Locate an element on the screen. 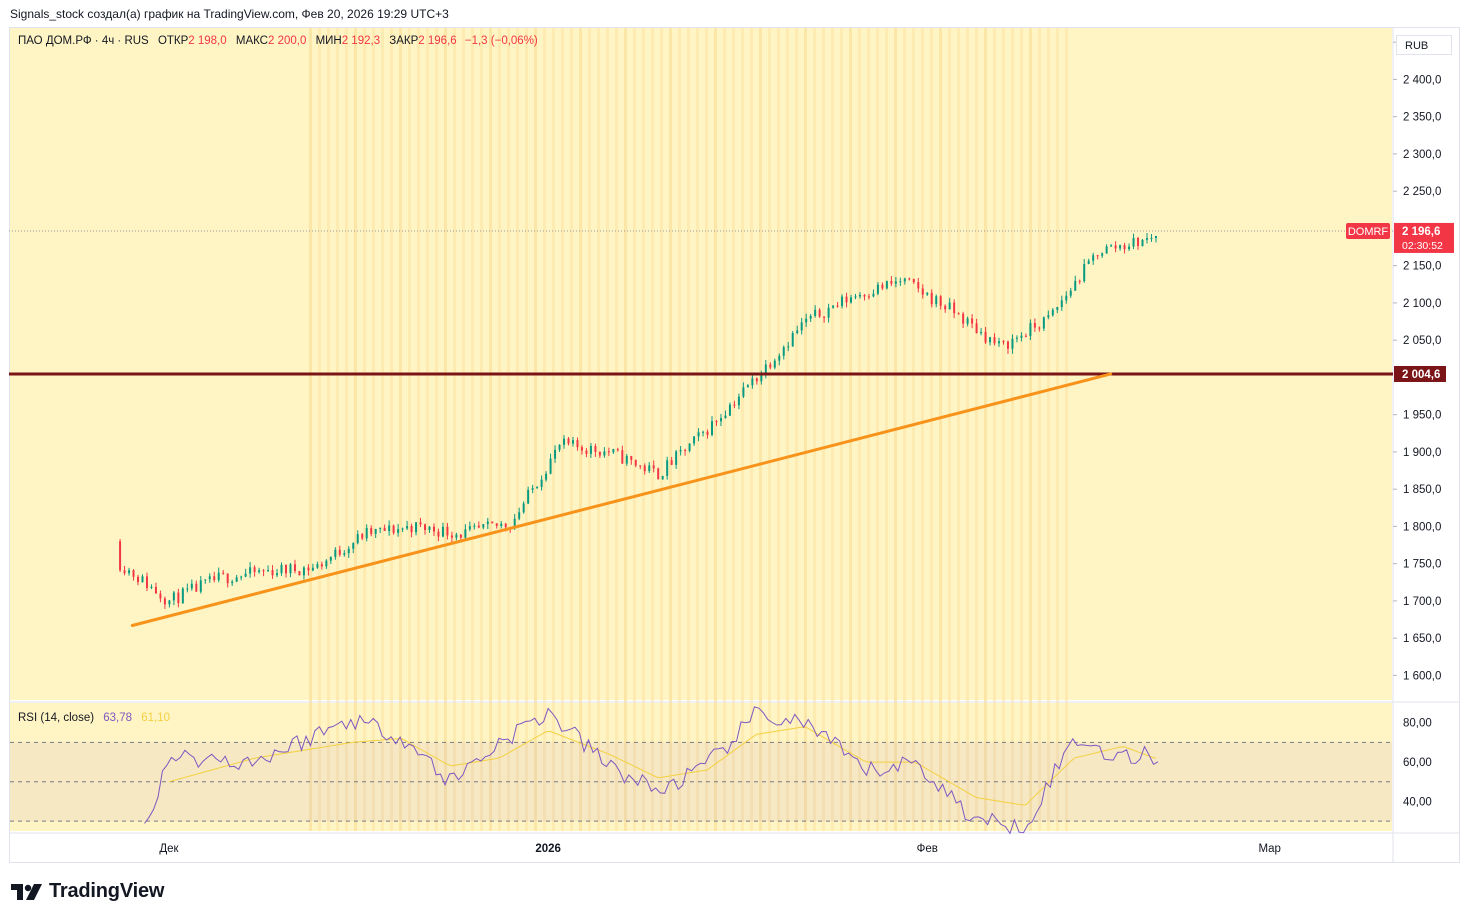  rsi-line is located at coordinates (651, 770).